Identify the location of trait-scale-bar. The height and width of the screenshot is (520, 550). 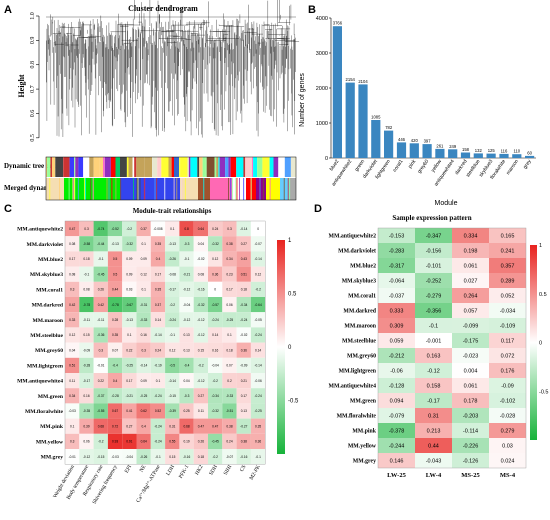
(281, 347).